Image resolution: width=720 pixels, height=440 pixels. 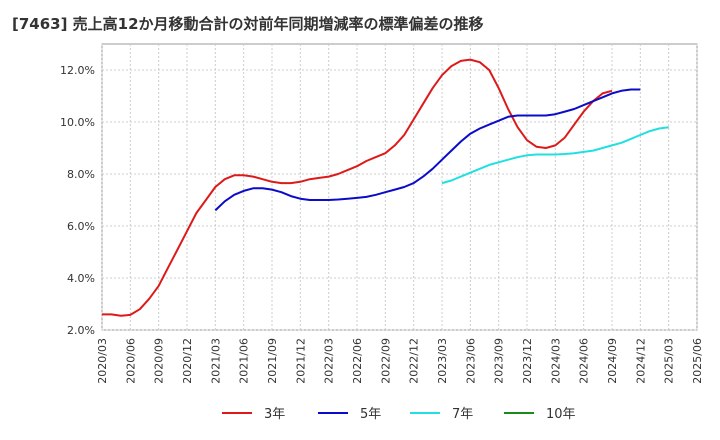 I want to click on y-tick-label: 4.0%, so click(x=81, y=278).